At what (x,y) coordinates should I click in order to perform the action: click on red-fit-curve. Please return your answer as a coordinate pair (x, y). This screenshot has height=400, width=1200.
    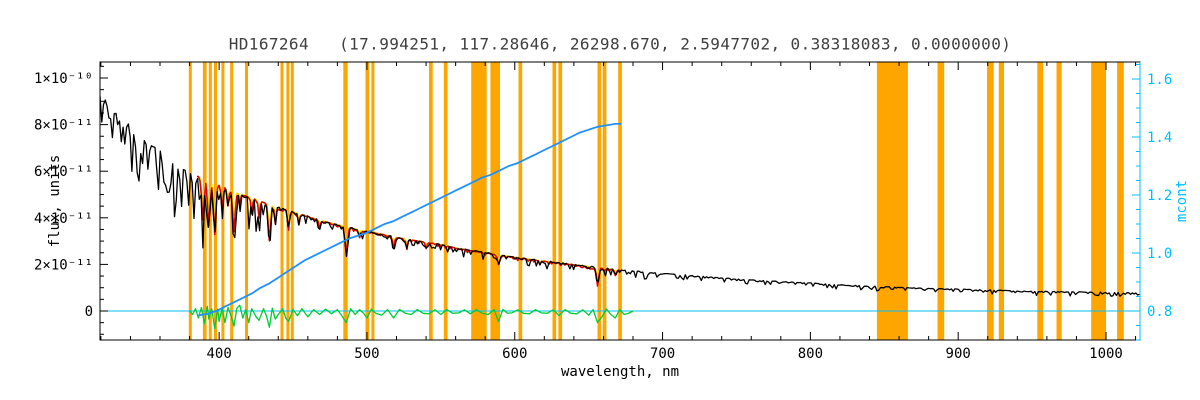
    Looking at the image, I should click on (409, 231).